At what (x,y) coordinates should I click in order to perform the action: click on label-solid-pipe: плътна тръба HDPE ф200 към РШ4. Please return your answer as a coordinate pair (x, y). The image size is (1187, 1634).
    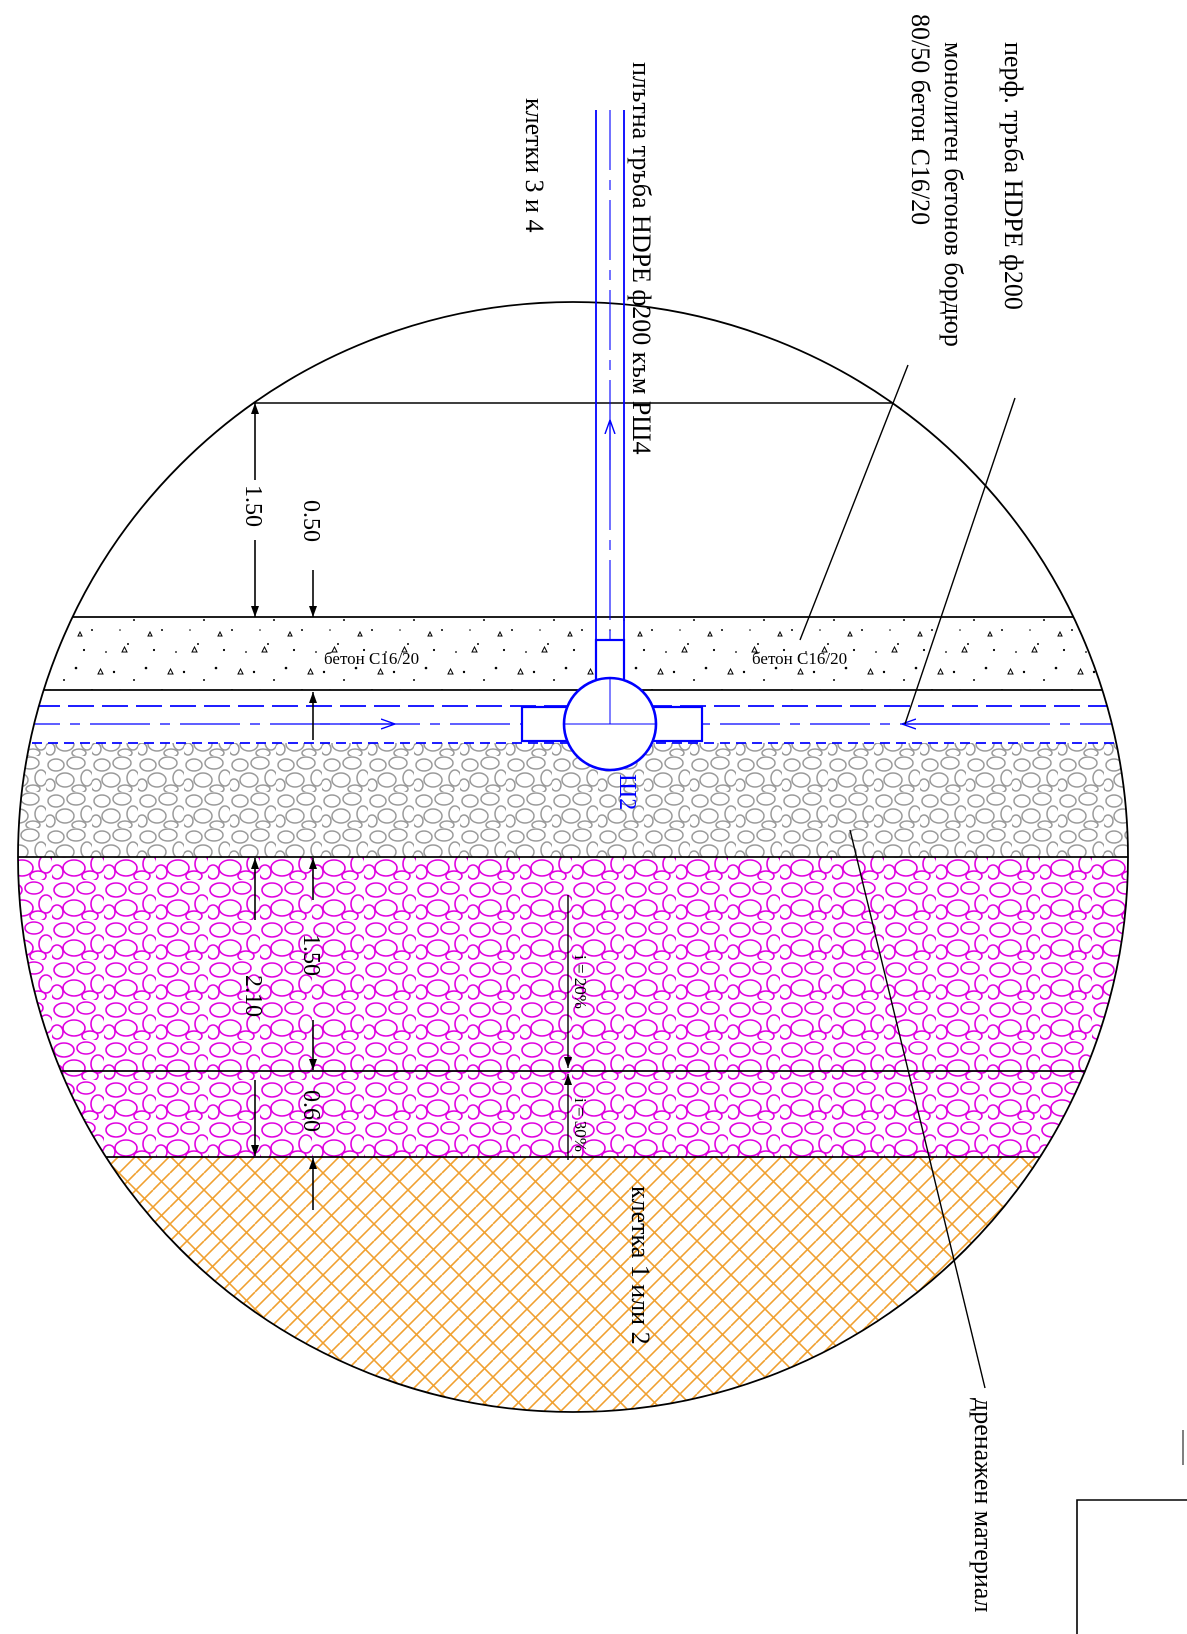
    Looking at the image, I should click on (641, 258).